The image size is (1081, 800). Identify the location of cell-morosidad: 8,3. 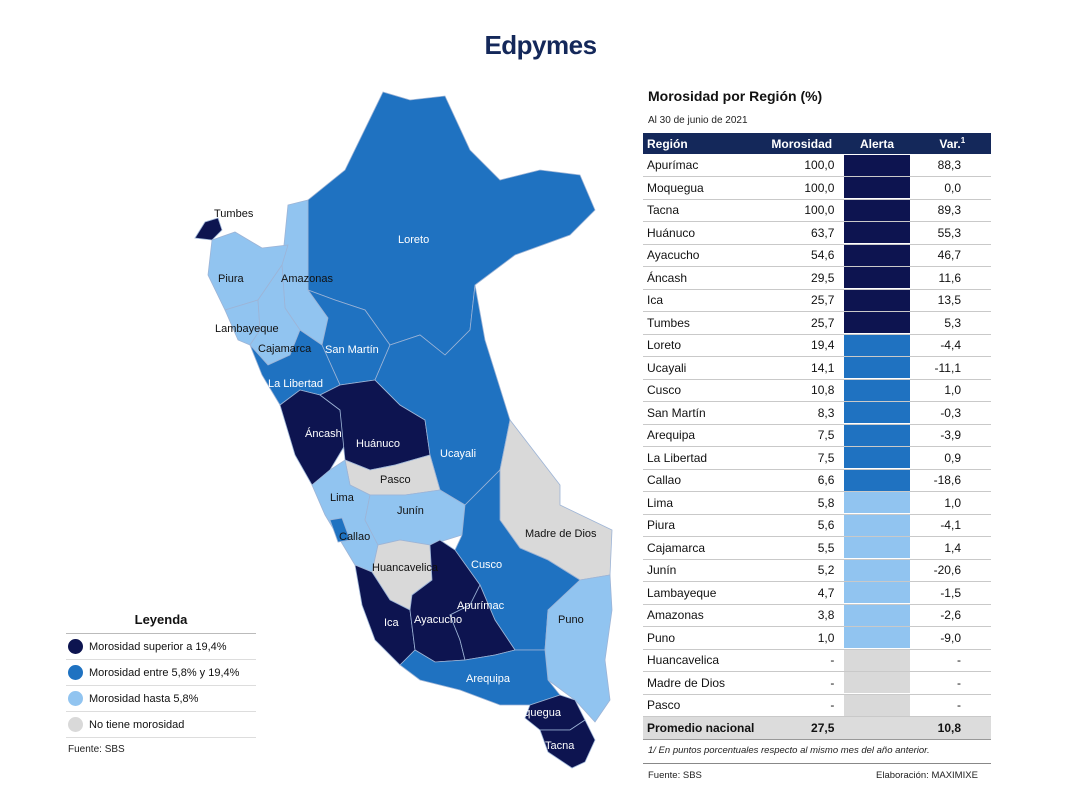
(803, 413).